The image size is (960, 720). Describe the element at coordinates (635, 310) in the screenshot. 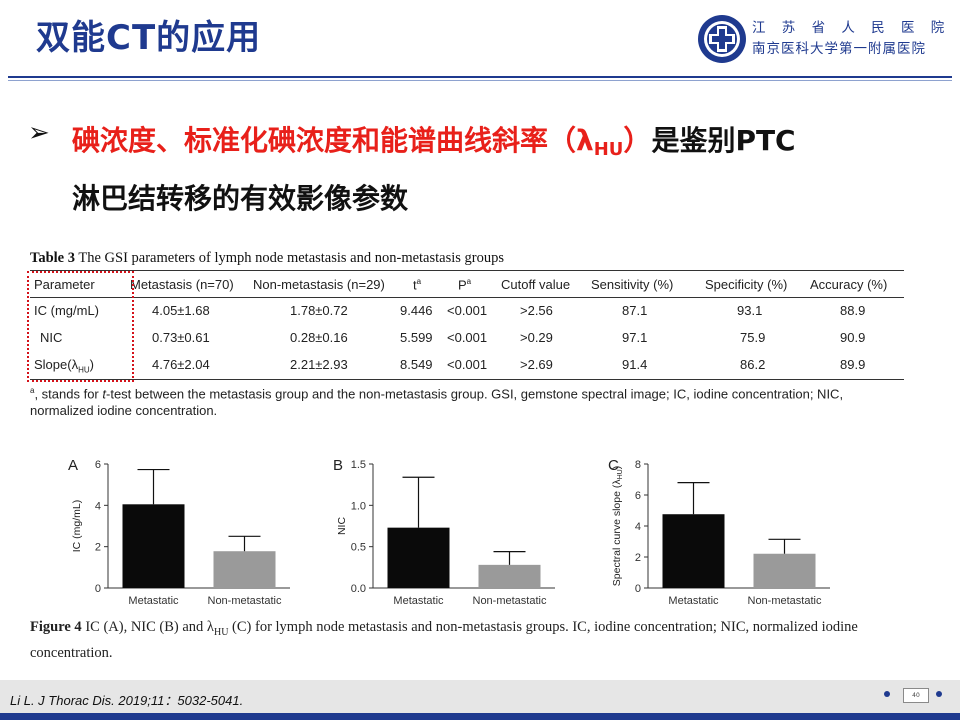

I see `table-cell: 87.1` at that location.